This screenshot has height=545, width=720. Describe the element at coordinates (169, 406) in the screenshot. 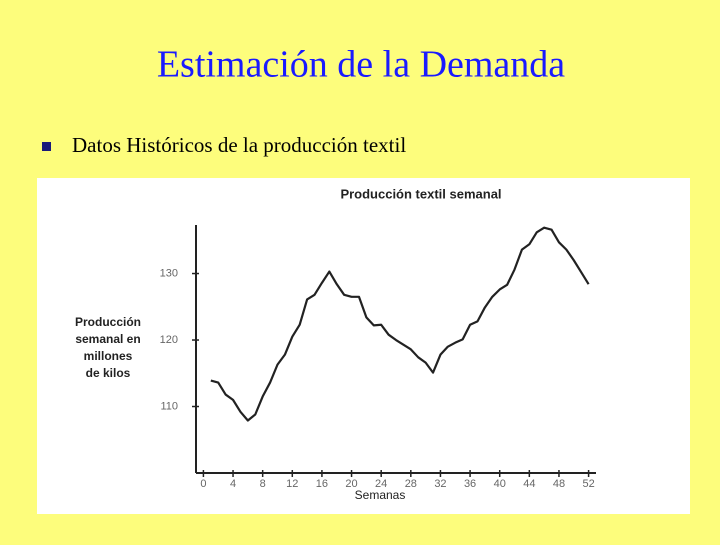

I see `y-tick-label: 110` at that location.